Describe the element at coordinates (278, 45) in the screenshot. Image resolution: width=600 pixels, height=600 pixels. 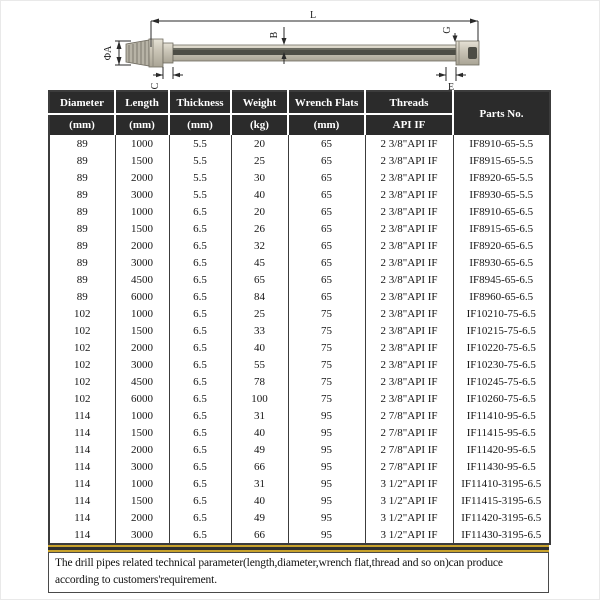
I see `dimension-B: B` at that location.